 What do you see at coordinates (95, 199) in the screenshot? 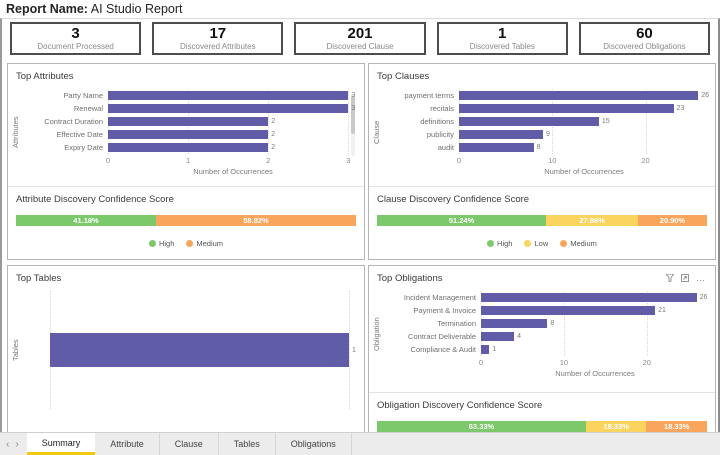
I see `confidence-title: Attribute Discovery Confidence Score` at bounding box center [95, 199].